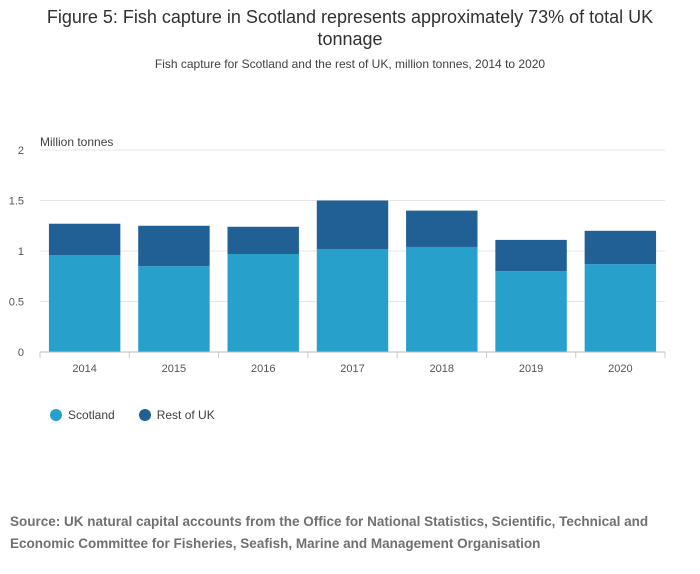 This screenshot has height=574, width=700. Describe the element at coordinates (620, 308) in the screenshot. I see `bar-scotland-2020` at that location.